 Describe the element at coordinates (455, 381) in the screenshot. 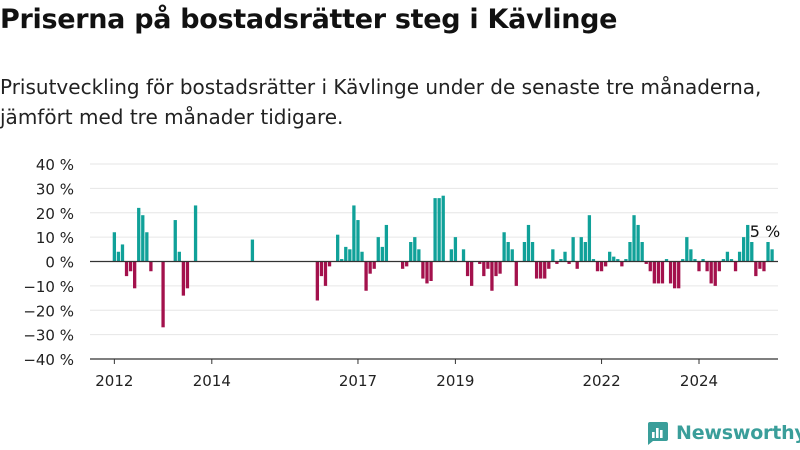

I see `x-tick-label: 2019` at that location.